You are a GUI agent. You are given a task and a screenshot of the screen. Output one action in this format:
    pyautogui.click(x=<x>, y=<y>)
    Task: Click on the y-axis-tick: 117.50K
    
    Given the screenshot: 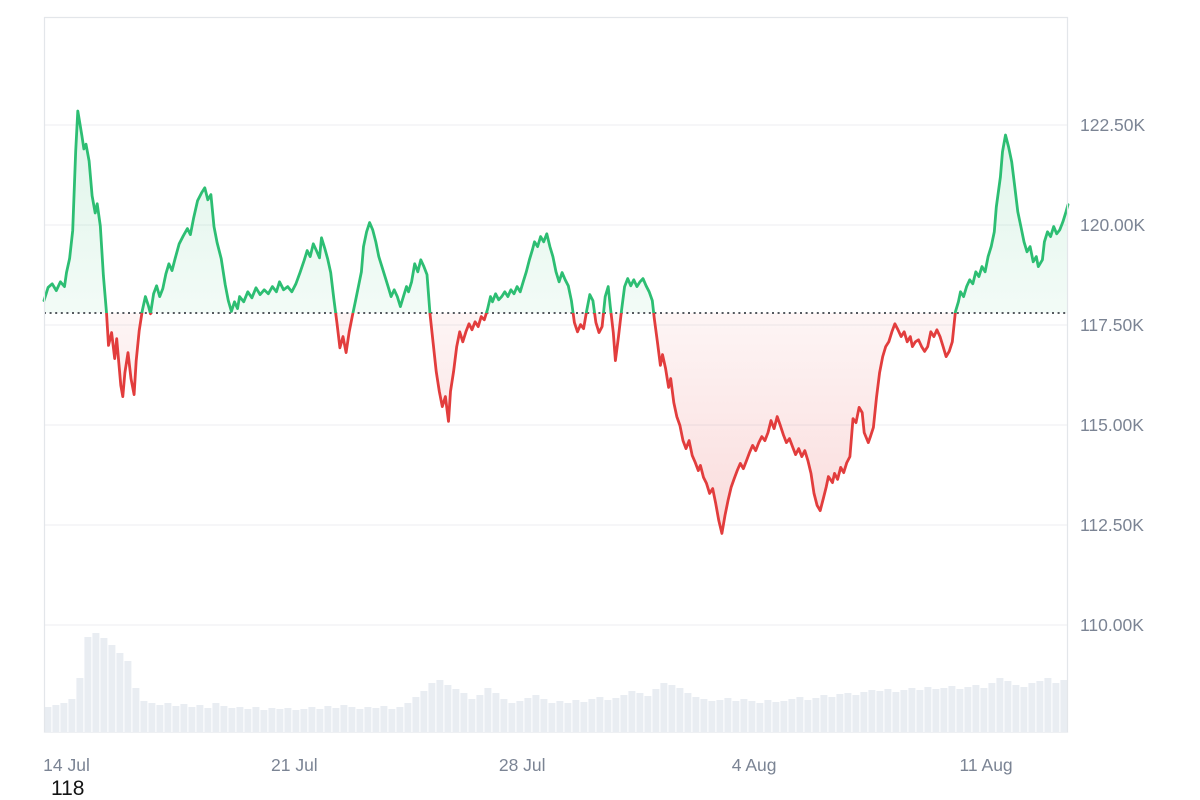 What is the action you would take?
    pyautogui.click(x=1112, y=325)
    